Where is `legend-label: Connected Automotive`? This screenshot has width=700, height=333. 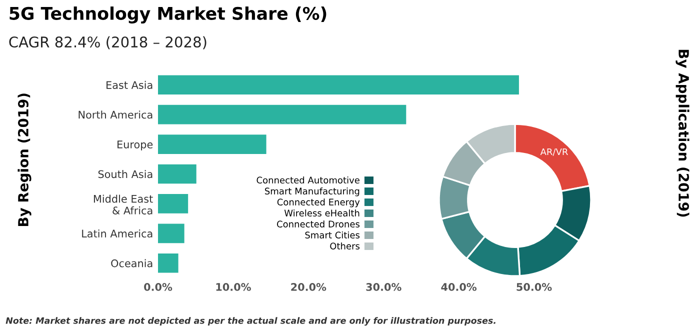
legend-label: Connected Automotive is located at coordinates (308, 180).